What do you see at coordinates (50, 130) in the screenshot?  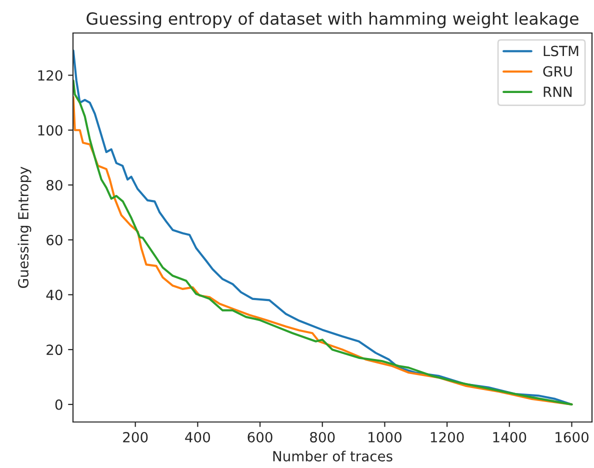 I see `y-tick-label: 100` at bounding box center [50, 130].